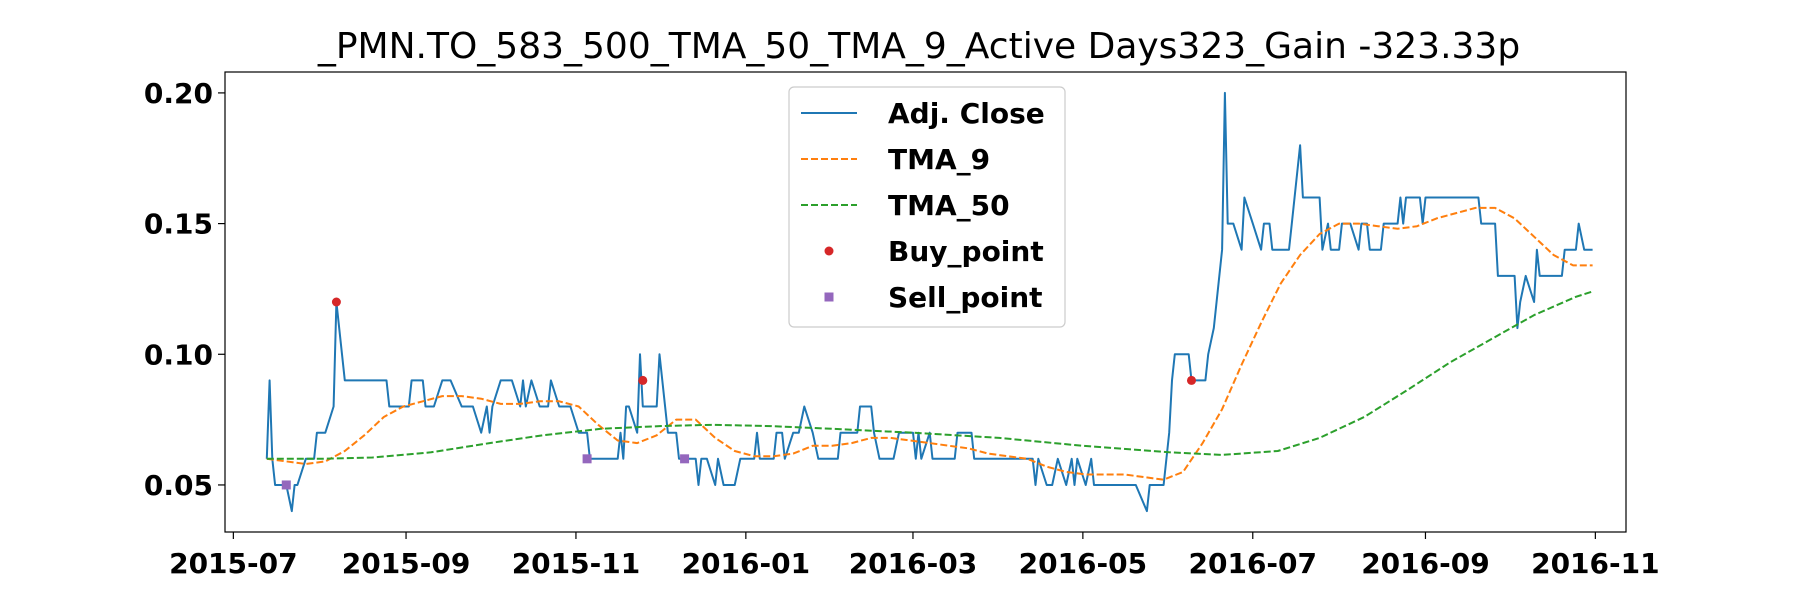  Describe the element at coordinates (966, 113) in the screenshot. I see `legend-label-adj-close: Adj. Close` at that location.